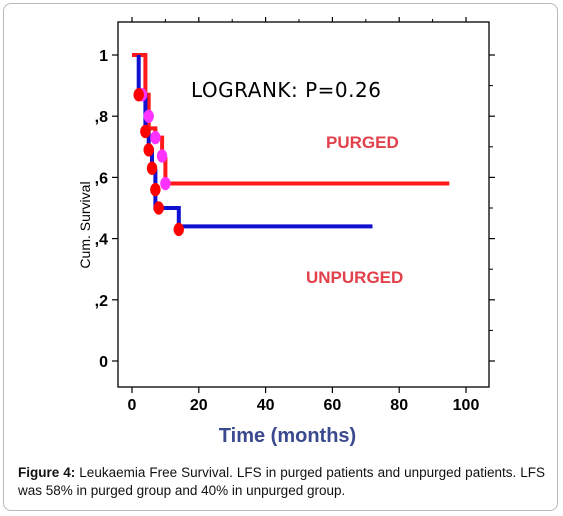 This screenshot has height=516, width=563. I want to click on purged-label: PURGED, so click(362, 142).